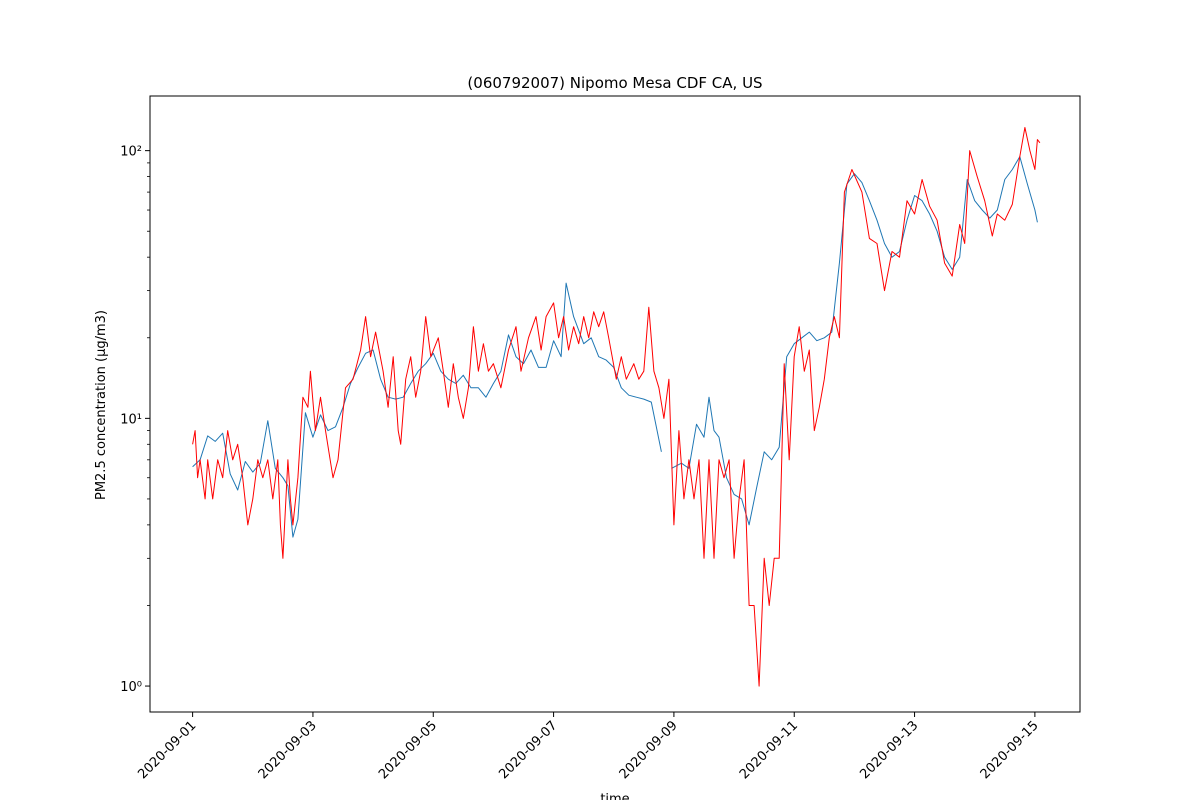 The width and height of the screenshot is (1200, 800). What do you see at coordinates (167, 750) in the screenshot?
I see `x-tick-label: 2020-09-01` at bounding box center [167, 750].